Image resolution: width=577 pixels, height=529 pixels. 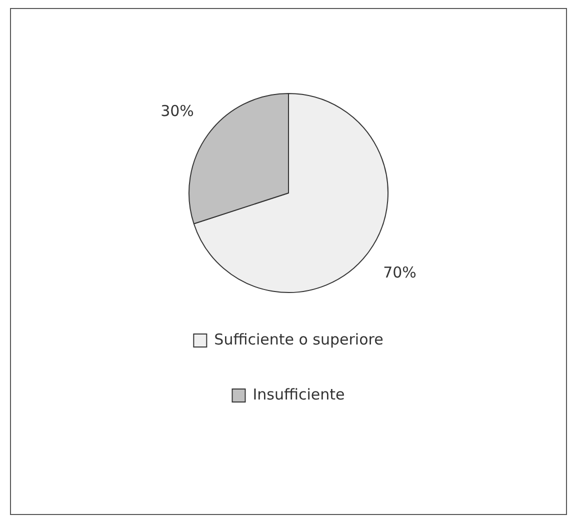 What do you see at coordinates (399, 273) in the screenshot?
I see `data-label: 70%` at bounding box center [399, 273].